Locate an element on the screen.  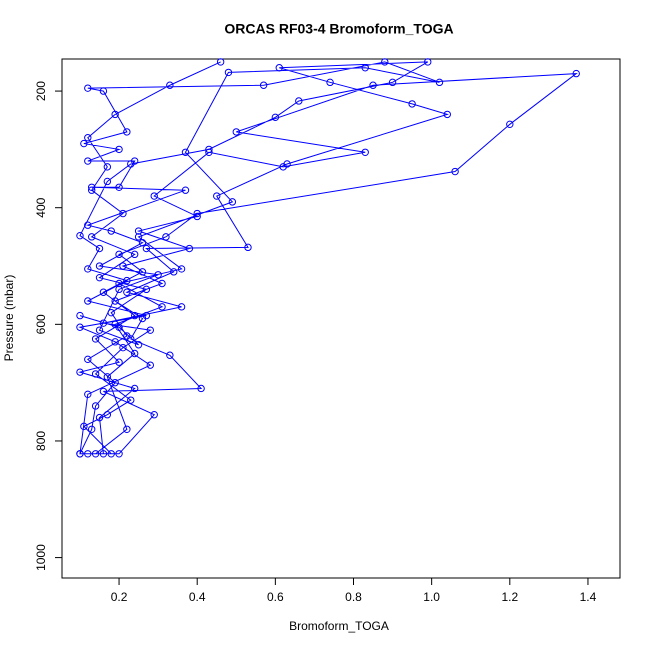
chart-title: ORCAS RF03-4 Bromoform_TOGA is located at coordinates (338, 29).